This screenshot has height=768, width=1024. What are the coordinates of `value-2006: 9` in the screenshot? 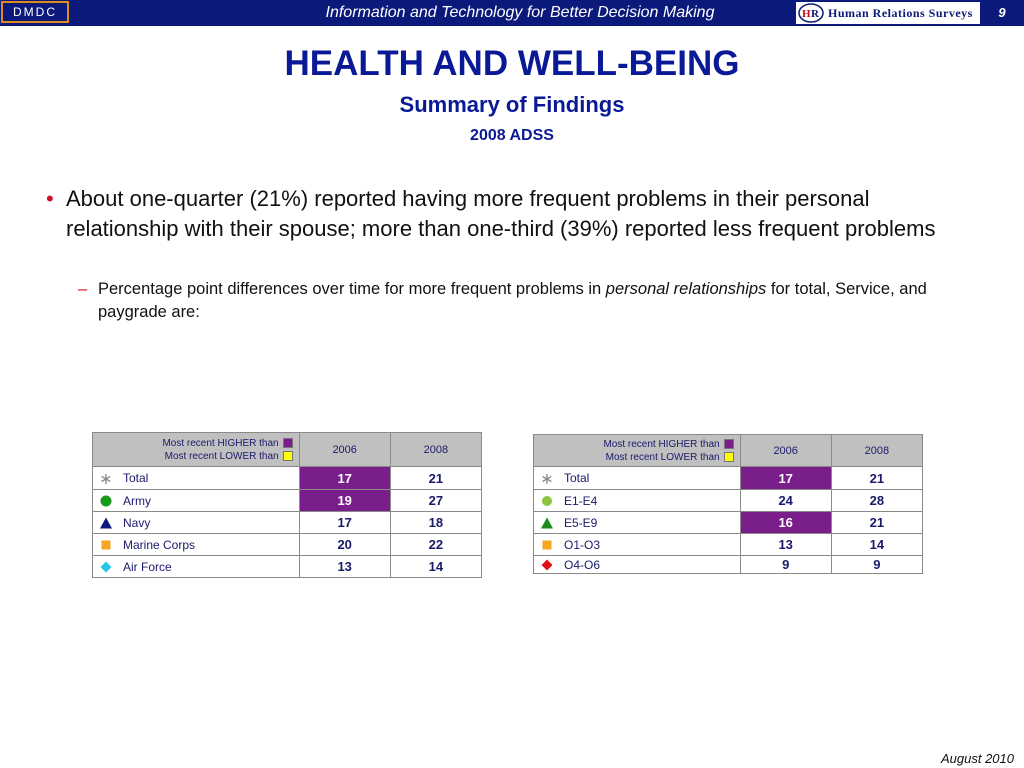 It's located at (785, 564).